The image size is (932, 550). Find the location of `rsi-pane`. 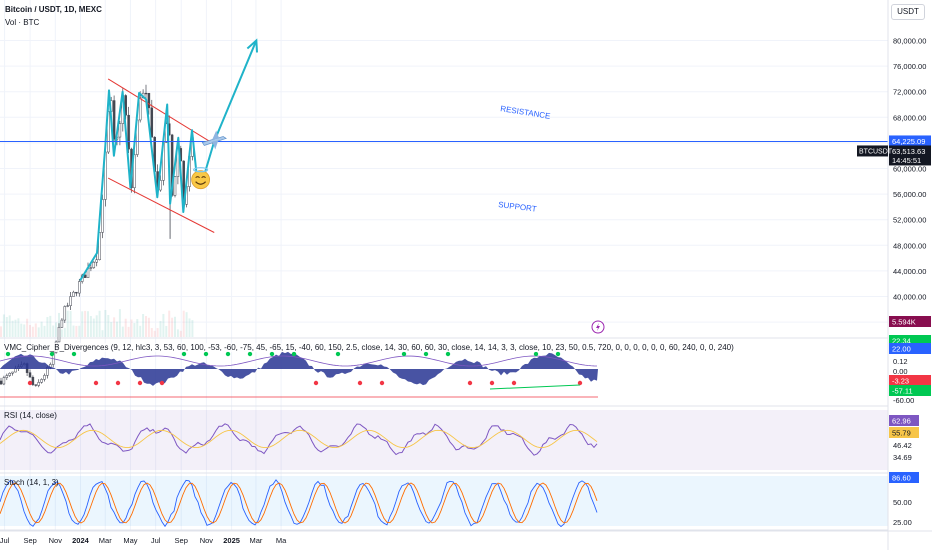

rsi-pane is located at coordinates (299, 439).